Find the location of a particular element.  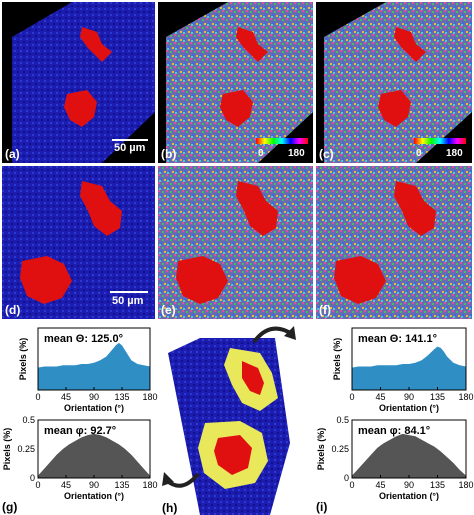

colorbar-b is located at coordinates (282, 141).